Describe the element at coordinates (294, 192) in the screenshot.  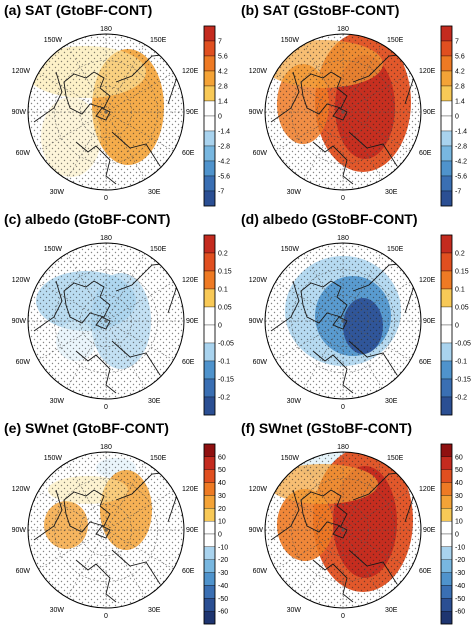
I see `lon-label-30w: 30W` at that location.